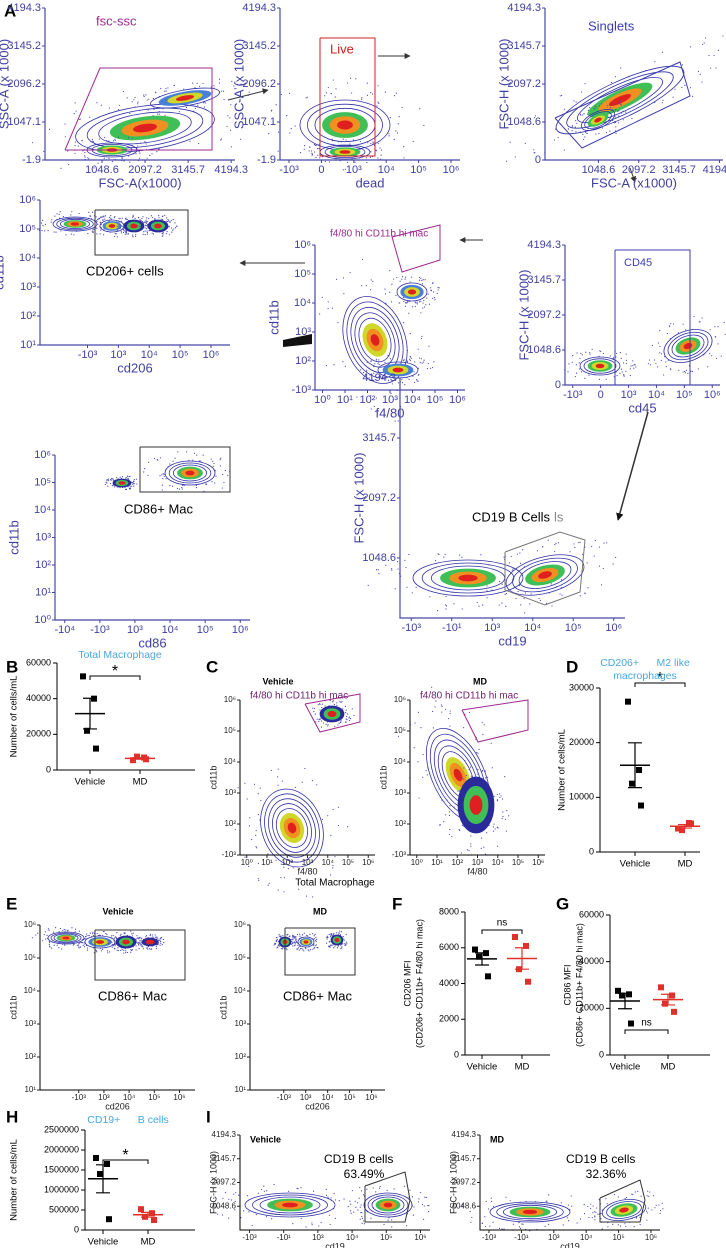 The height and width of the screenshot is (1248, 726). Describe the element at coordinates (411, 628) in the screenshot. I see `x-tick-label: -10³` at that location.